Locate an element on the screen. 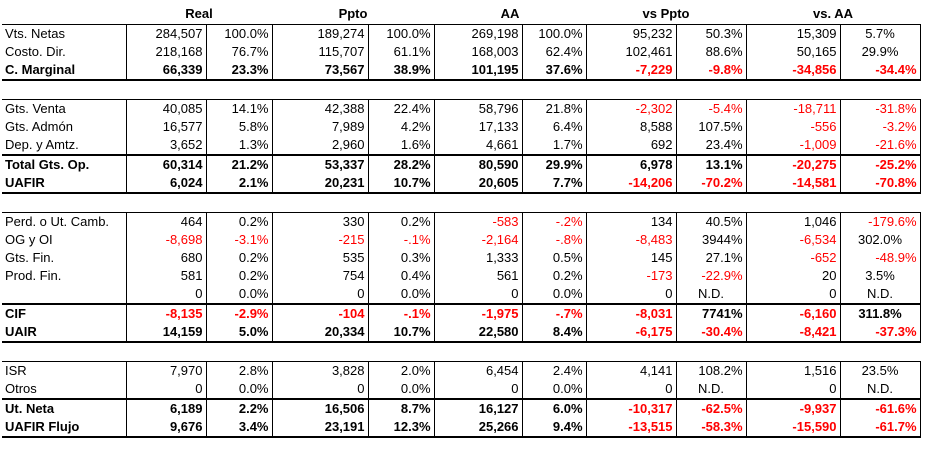 The width and height of the screenshot is (926, 467). percent-cell: 3944% is located at coordinates (711, 240).